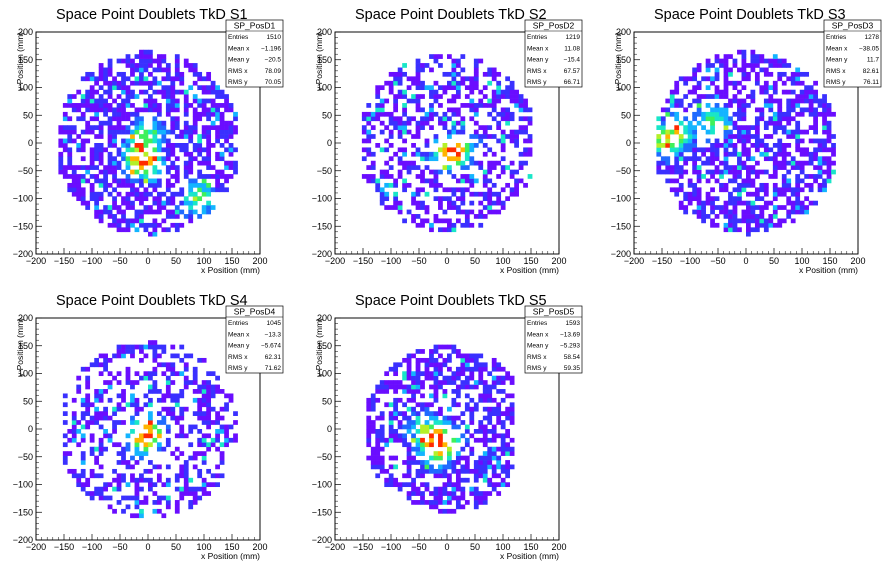  Describe the element at coordinates (475, 547) in the screenshot. I see `x-tick-label: 50` at that location.